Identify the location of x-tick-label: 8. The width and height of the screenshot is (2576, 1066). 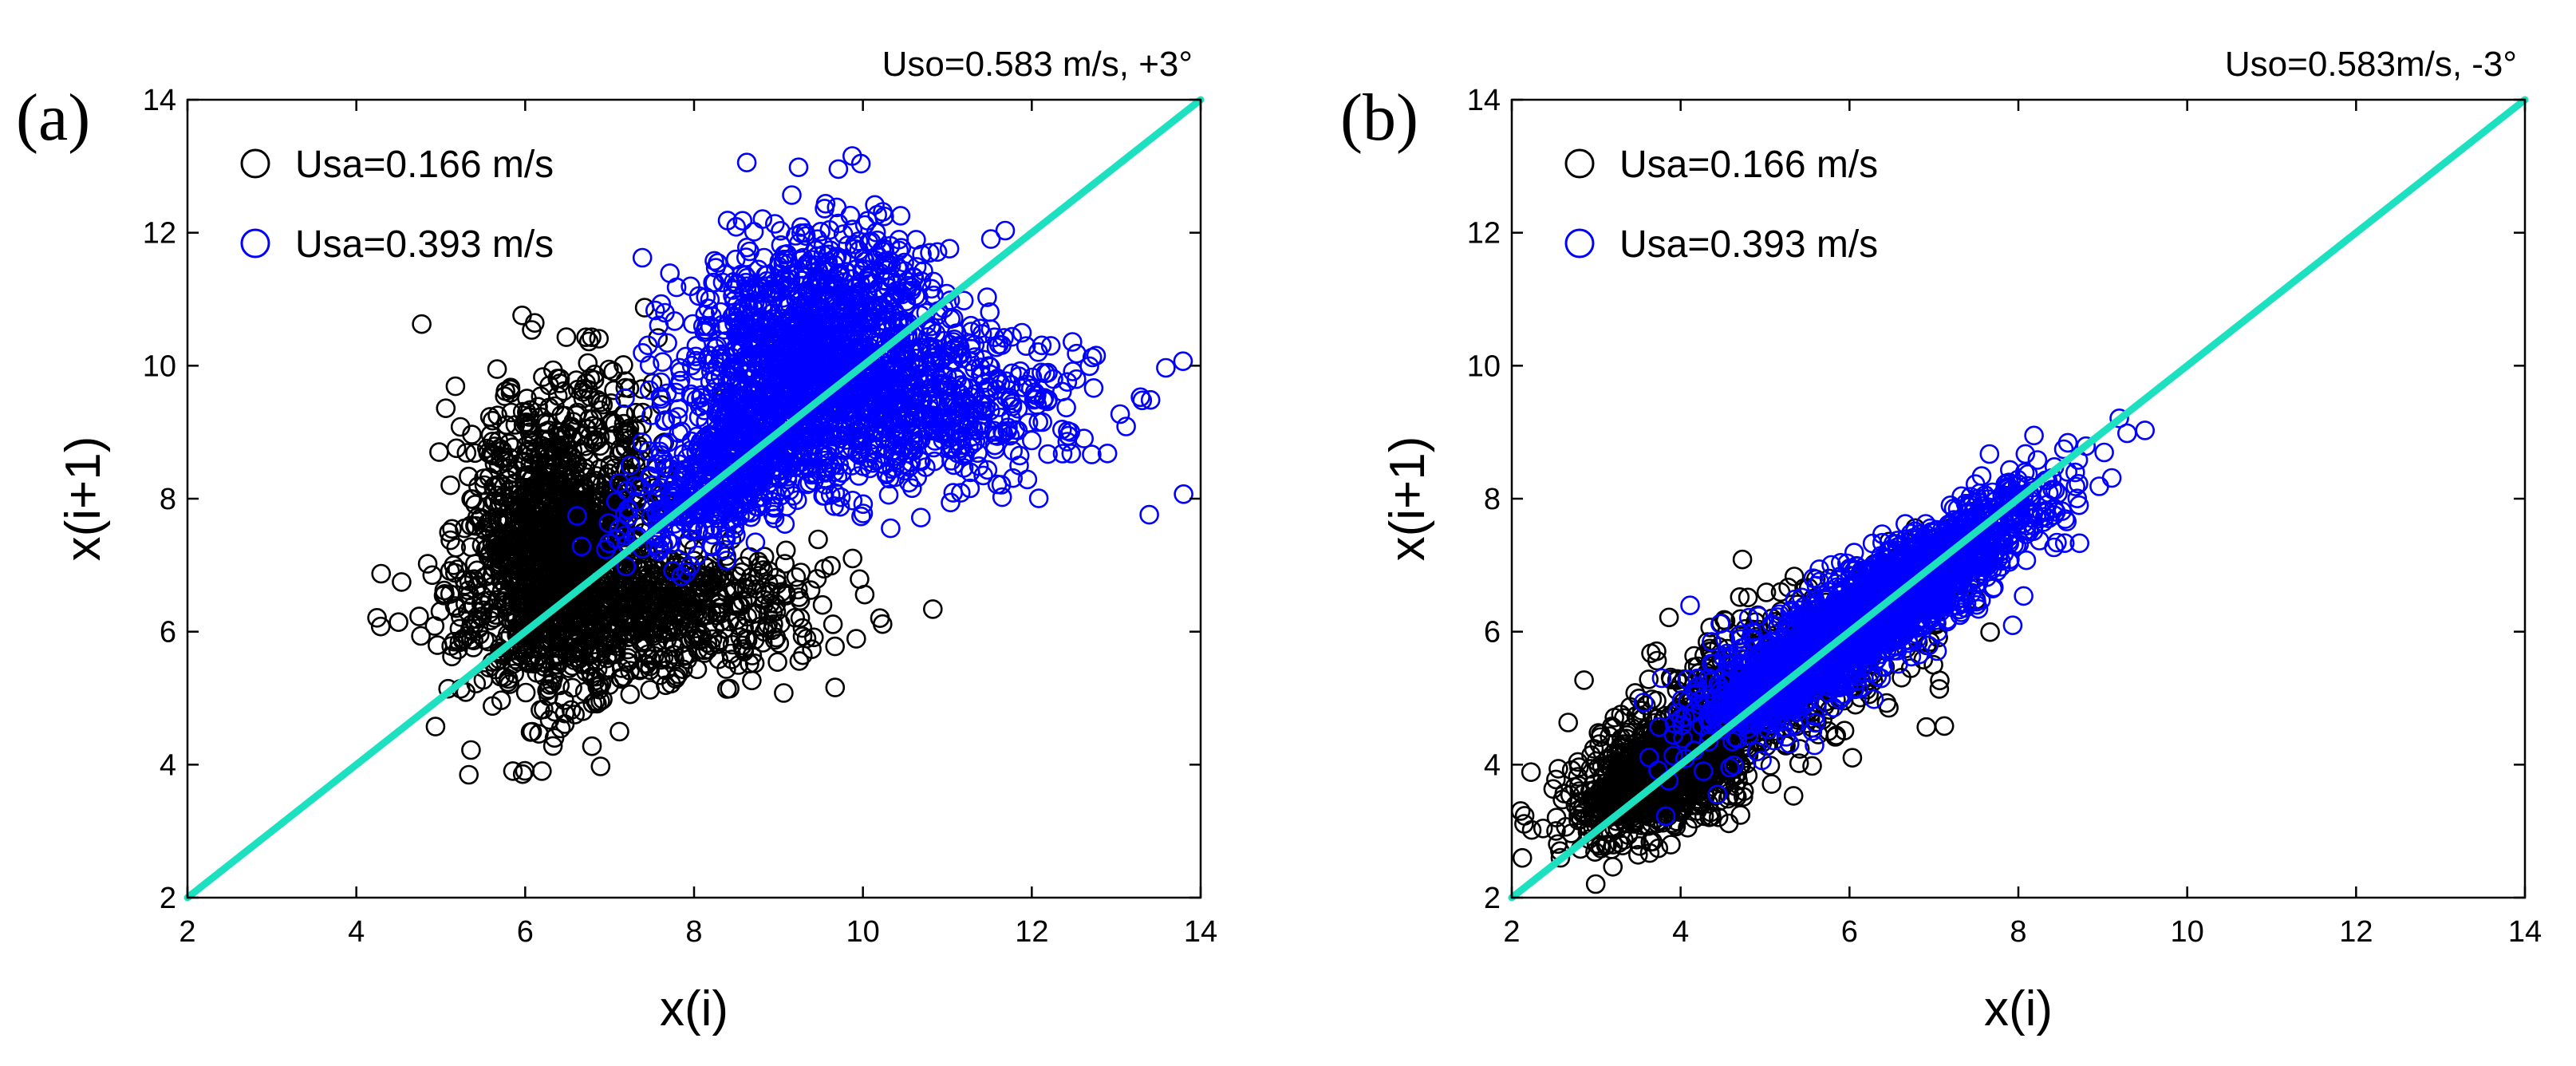
(693, 932).